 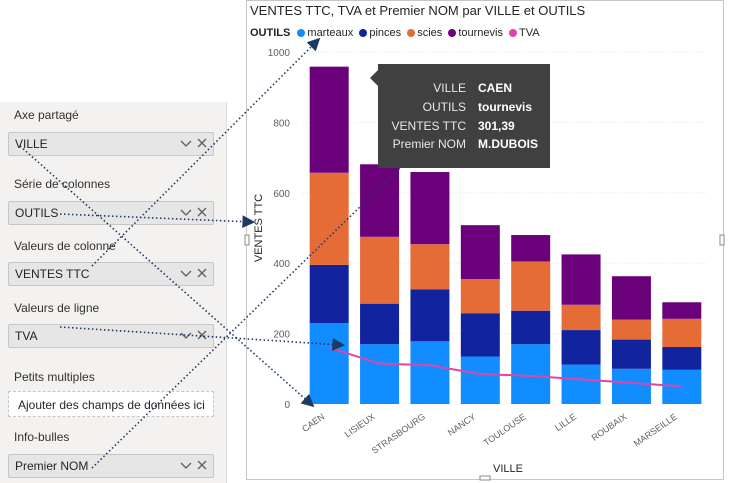 I want to click on tooltip-value: CAEN, so click(x=495, y=88).